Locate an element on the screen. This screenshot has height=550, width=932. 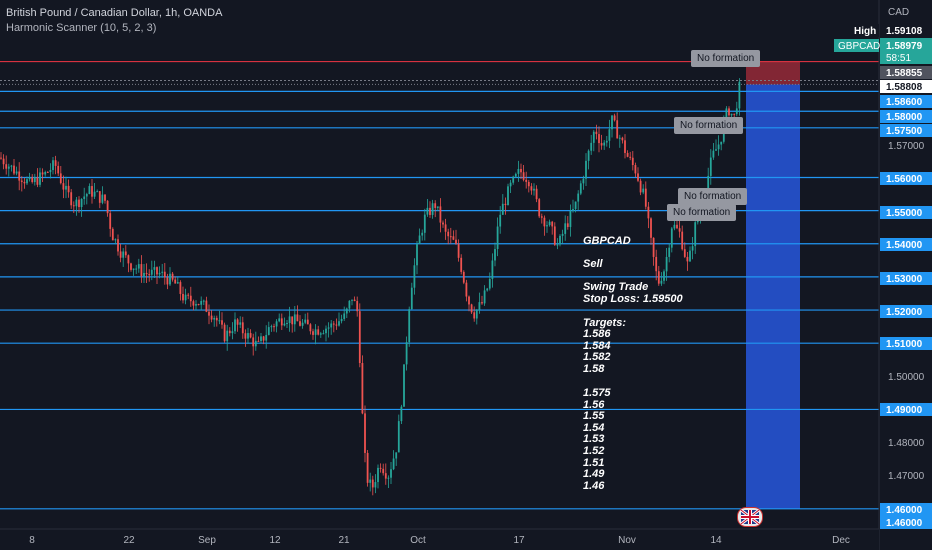
note-targets-title: Targets: is located at coordinates (604, 323).